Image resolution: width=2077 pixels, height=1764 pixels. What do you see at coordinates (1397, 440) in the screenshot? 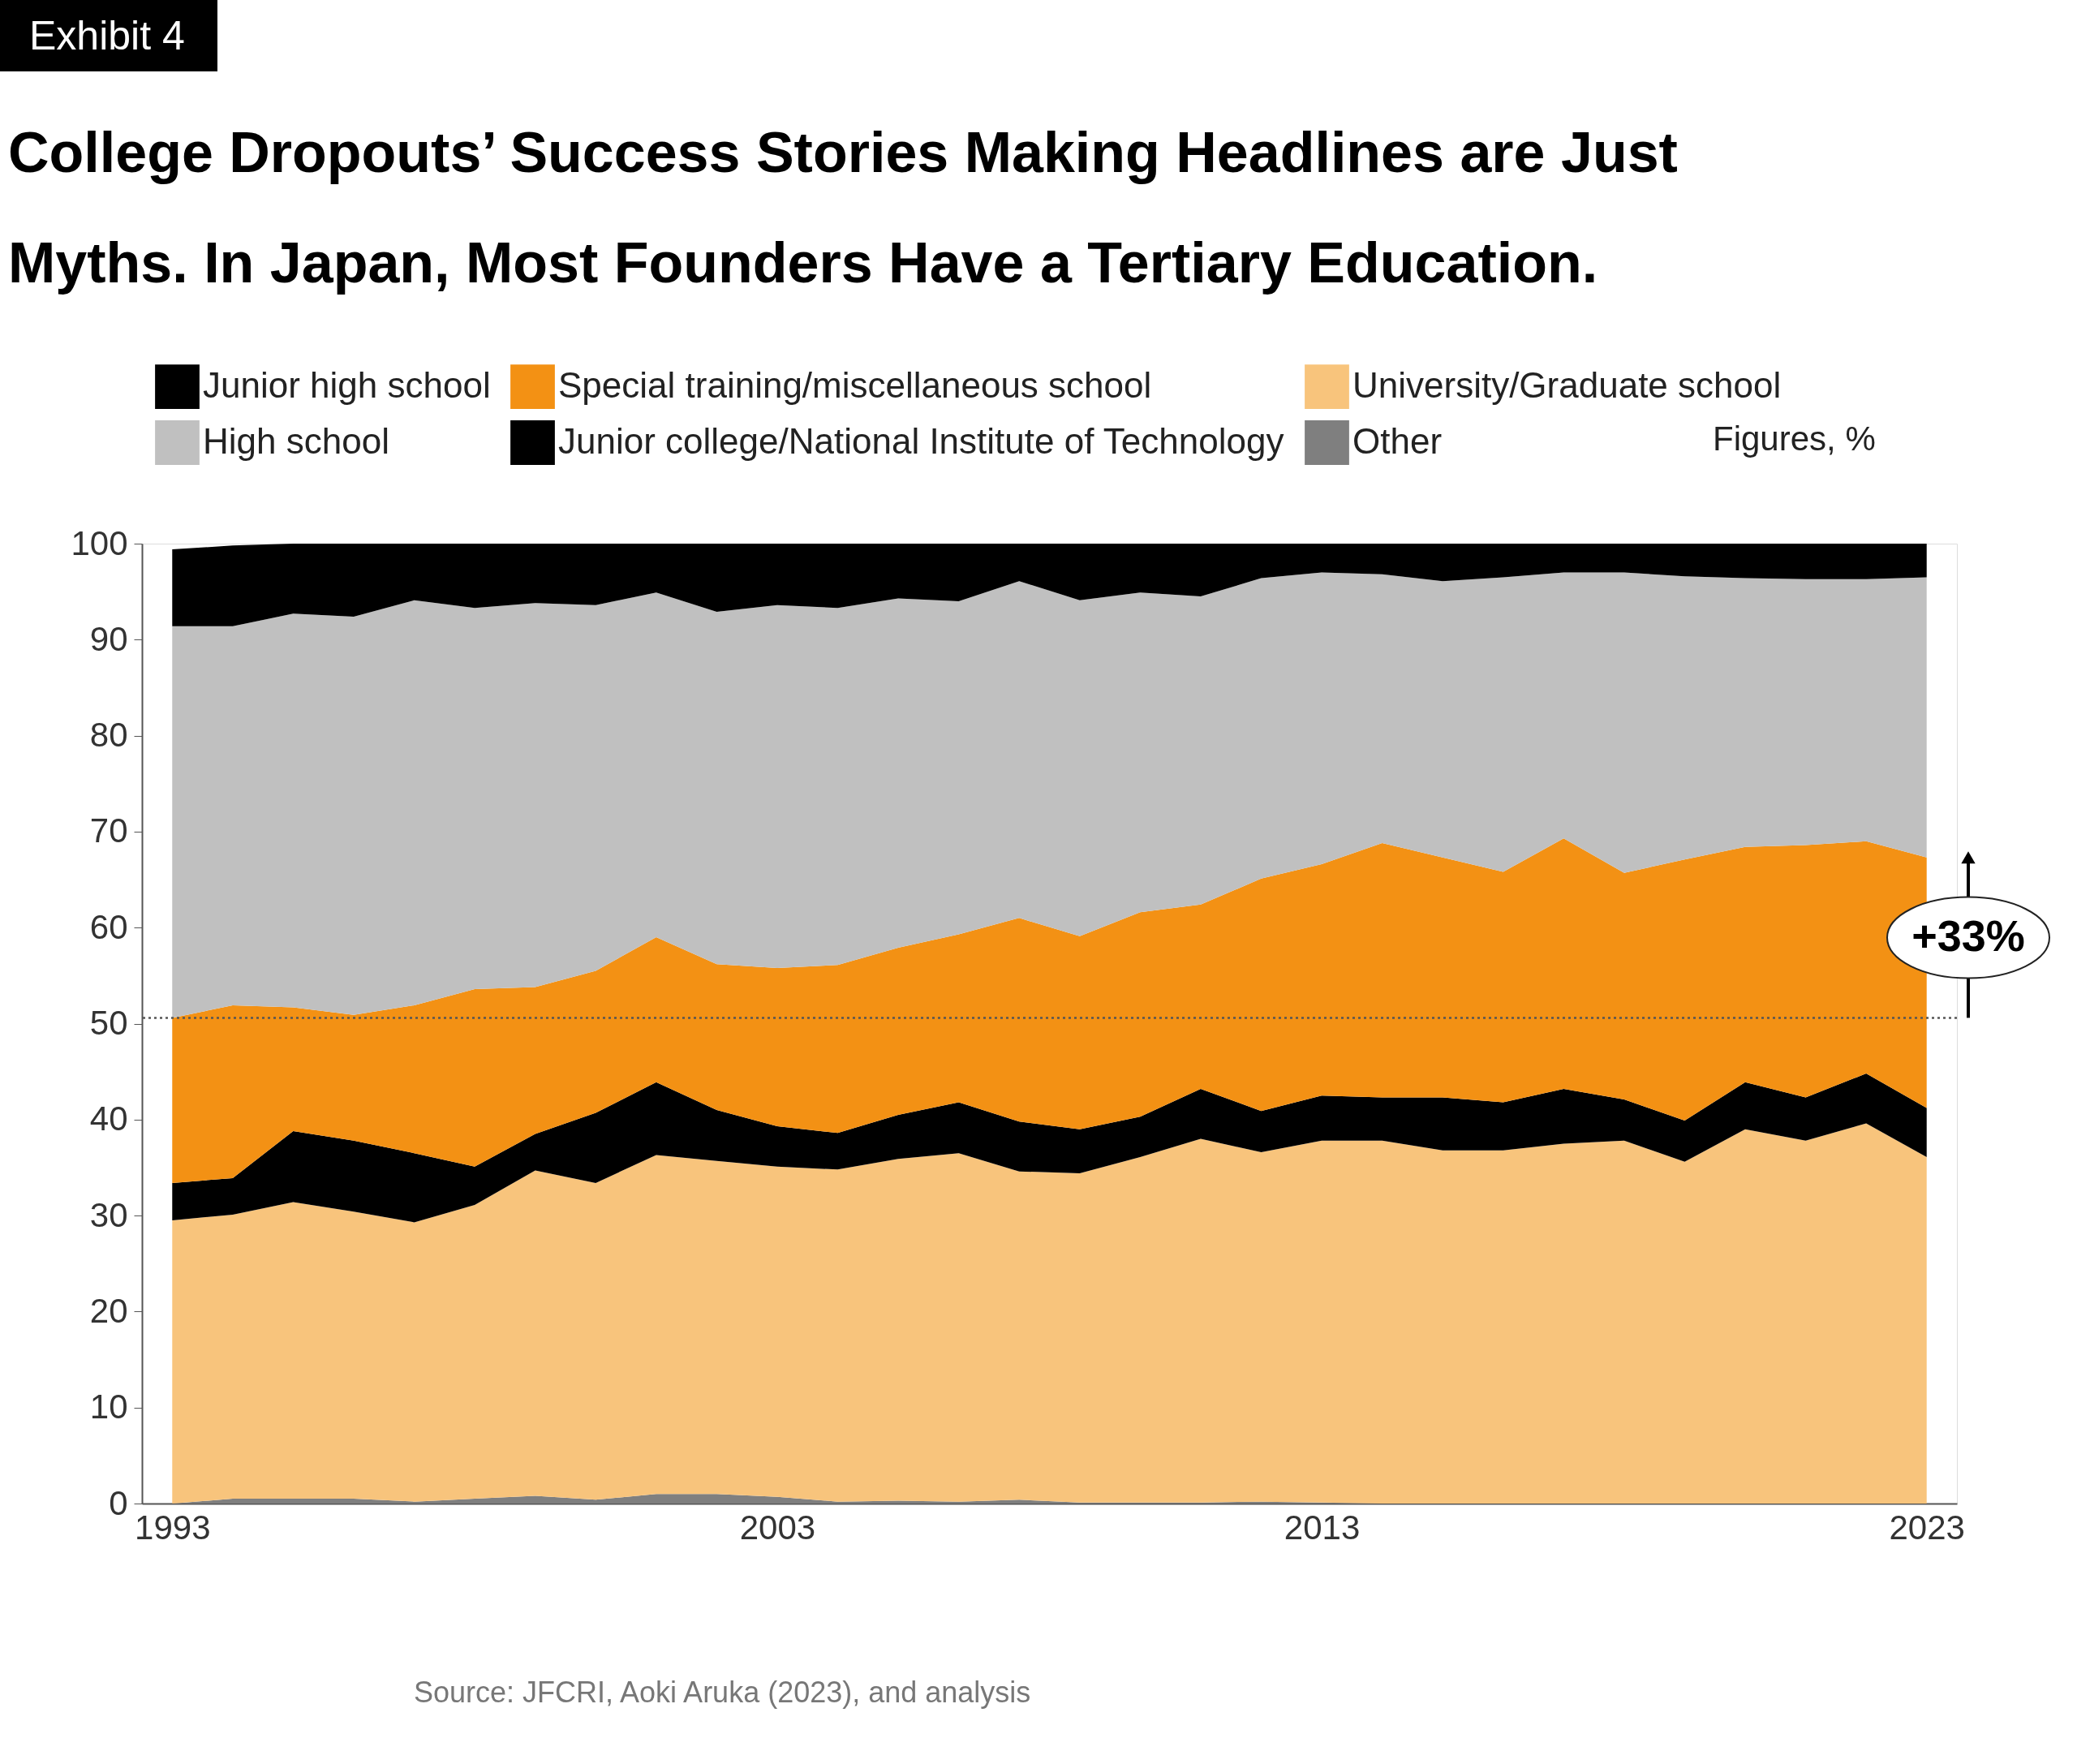
I see `legend-label: Other` at bounding box center [1397, 440].